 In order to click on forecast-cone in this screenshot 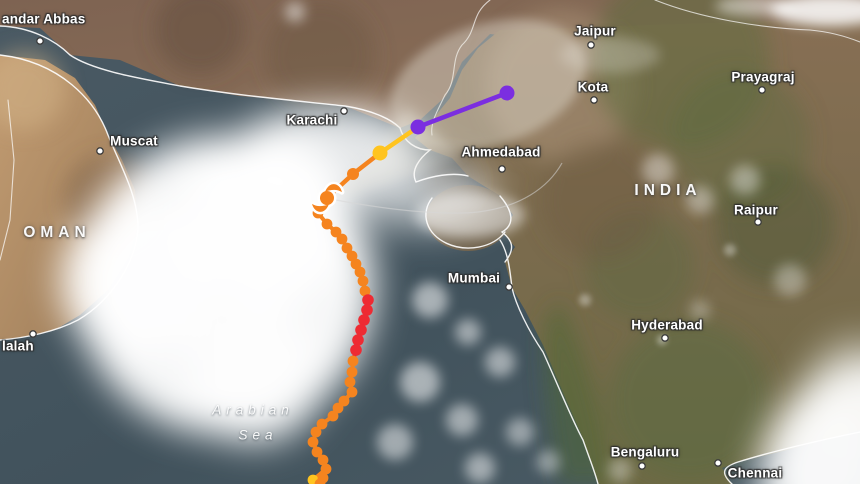, I will do `click(460, 109)`.